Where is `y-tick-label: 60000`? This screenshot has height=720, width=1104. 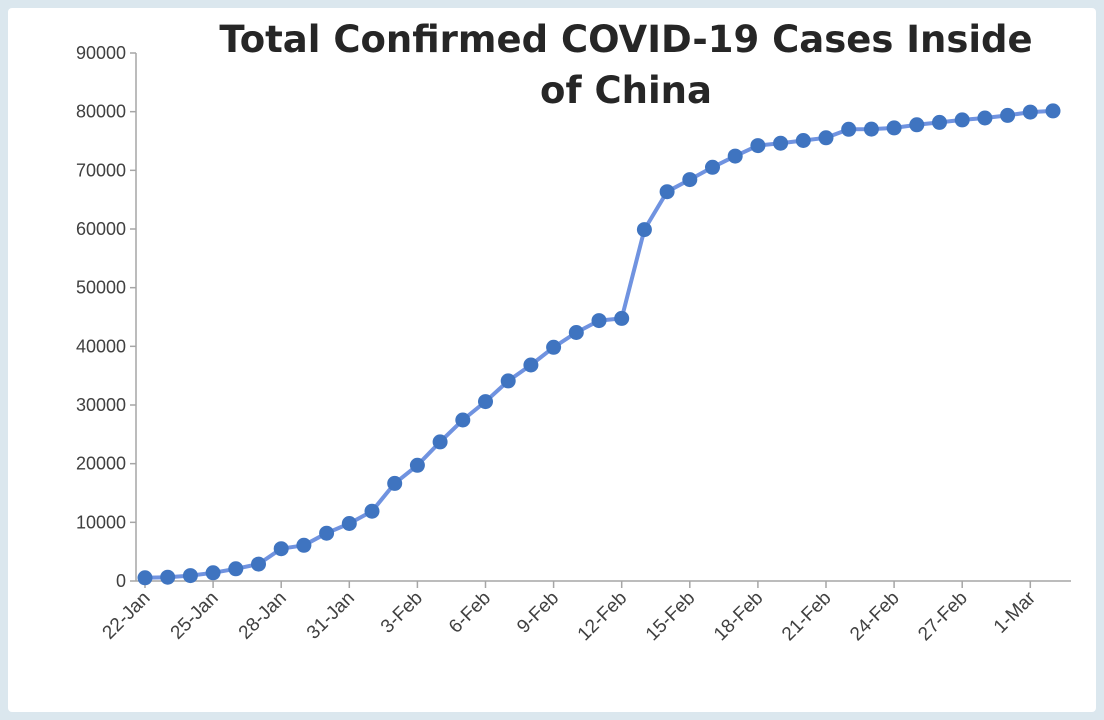 y-tick-label: 60000 is located at coordinates (101, 229).